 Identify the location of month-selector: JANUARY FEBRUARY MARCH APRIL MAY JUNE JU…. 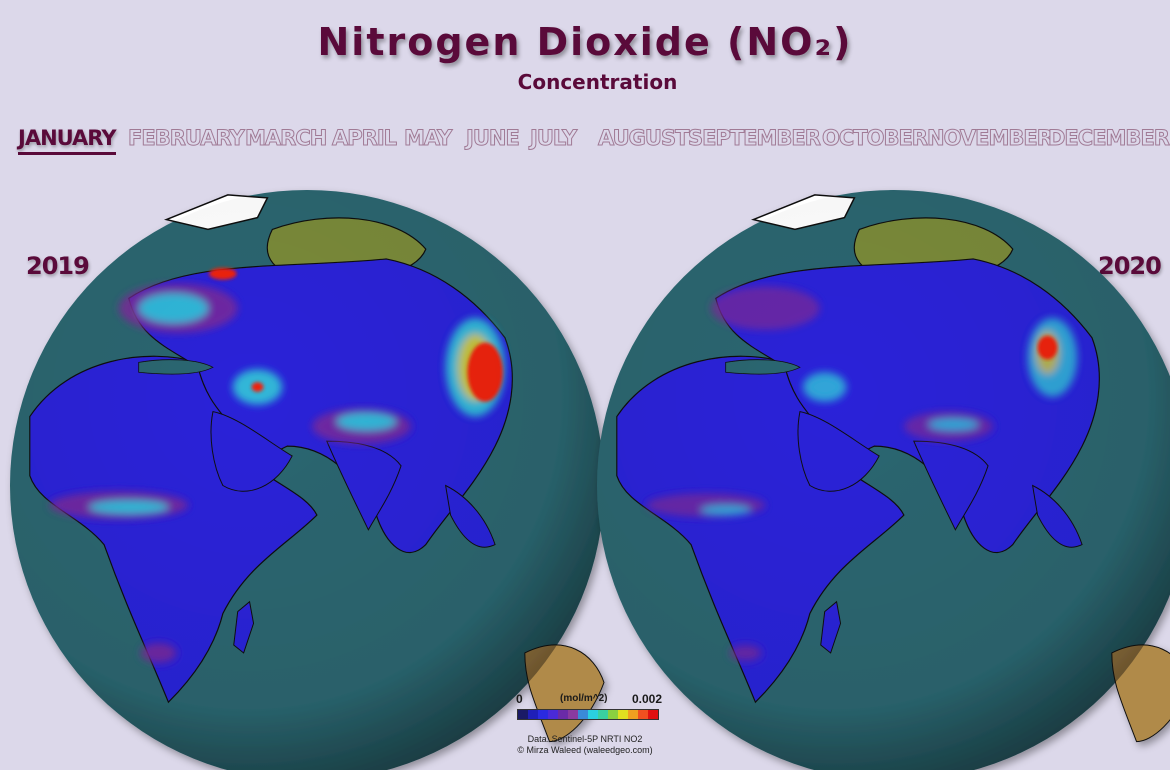
(594, 144).